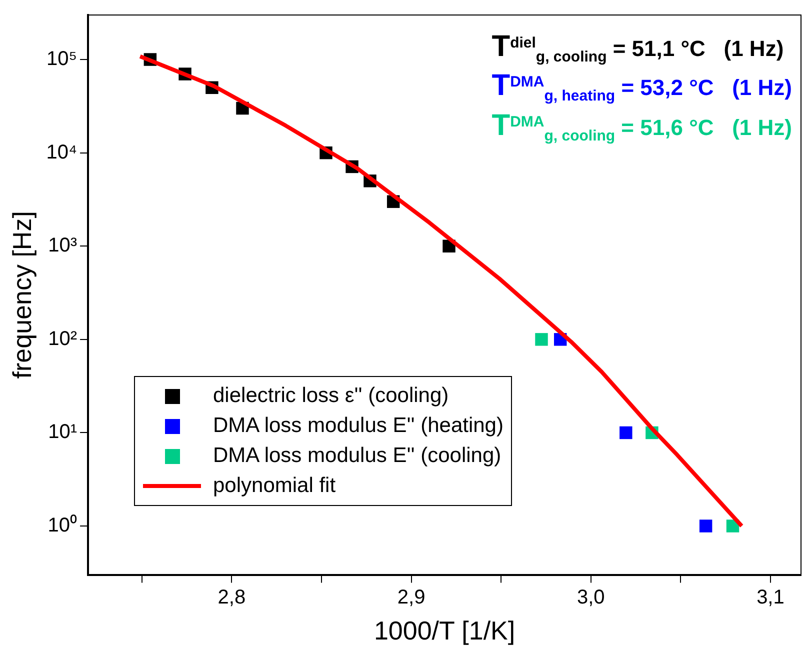  What do you see at coordinates (590, 597) in the screenshot?
I see `x-tick-label: 3,0` at bounding box center [590, 597].